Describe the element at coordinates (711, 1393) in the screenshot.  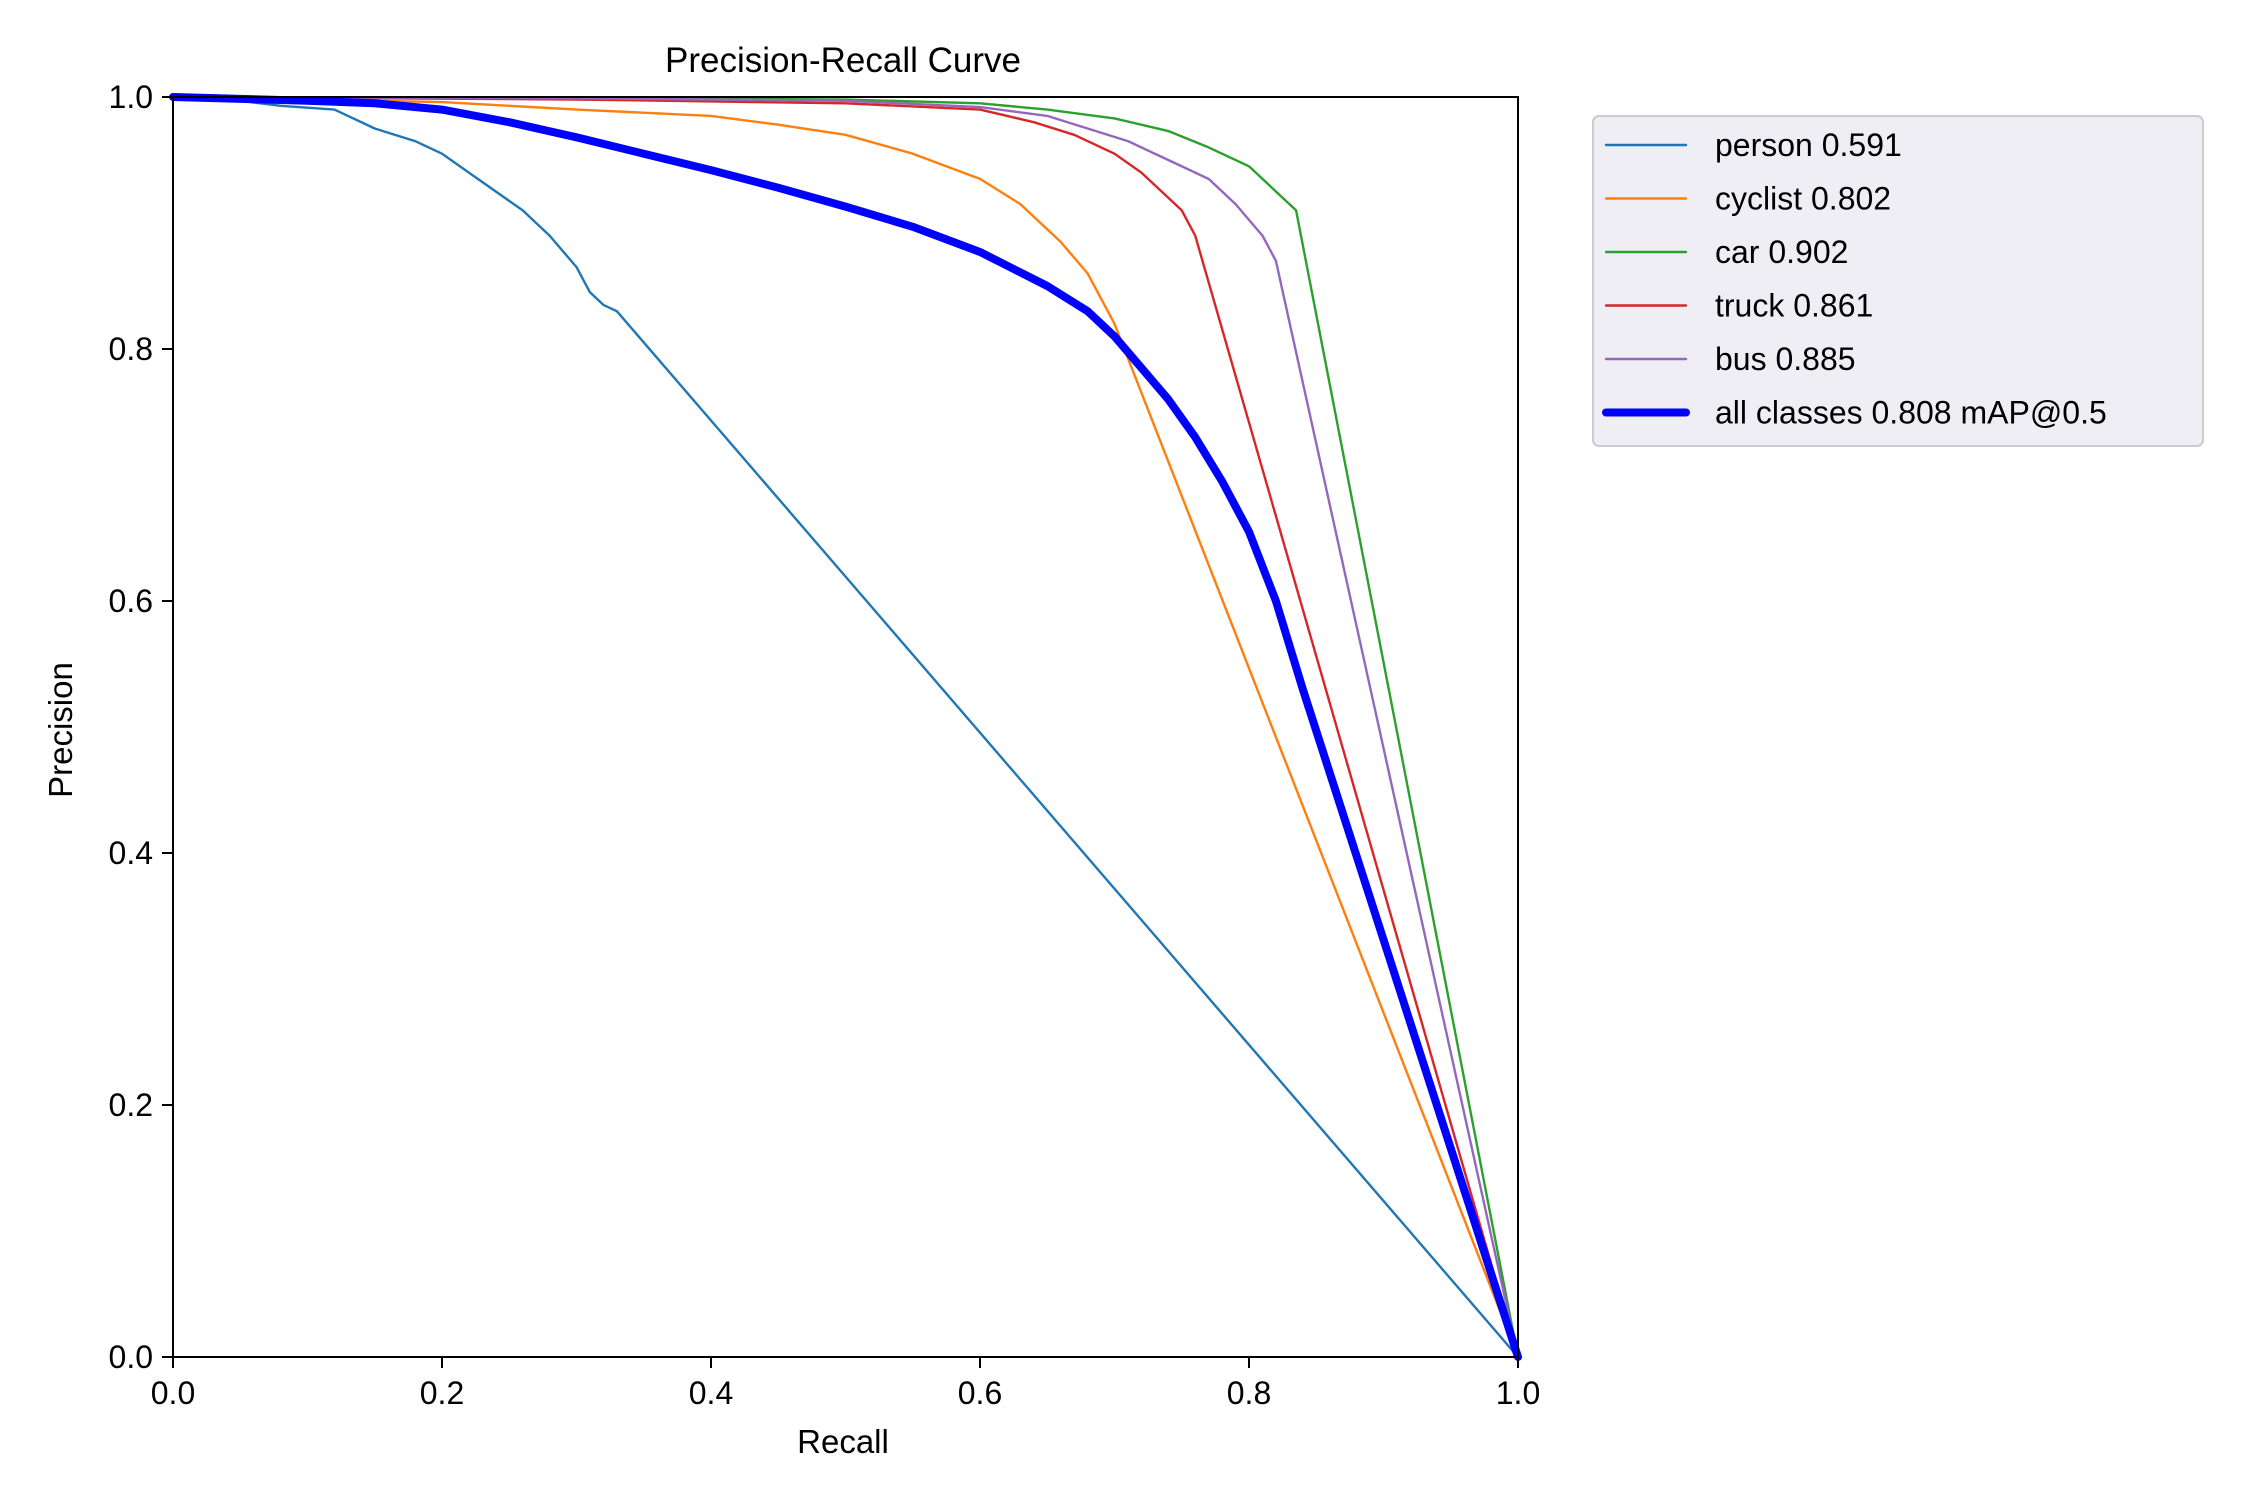
I see `x-tick-label-2: 0.4` at that location.